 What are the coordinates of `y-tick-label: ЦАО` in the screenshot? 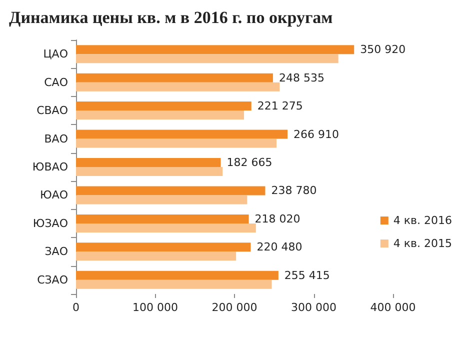 It's located at (55, 54).